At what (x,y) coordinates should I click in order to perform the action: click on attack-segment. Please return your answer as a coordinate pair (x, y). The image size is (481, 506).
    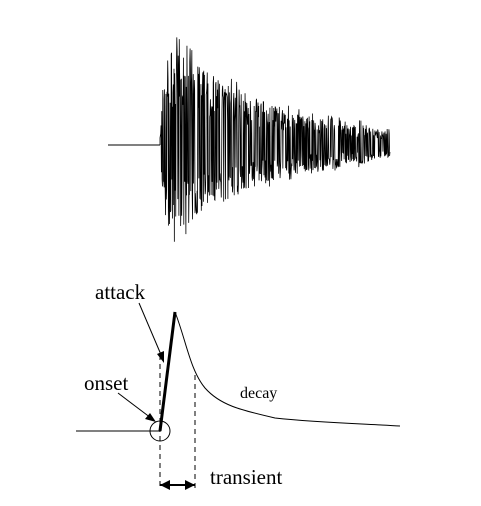
    Looking at the image, I should click on (167, 371).